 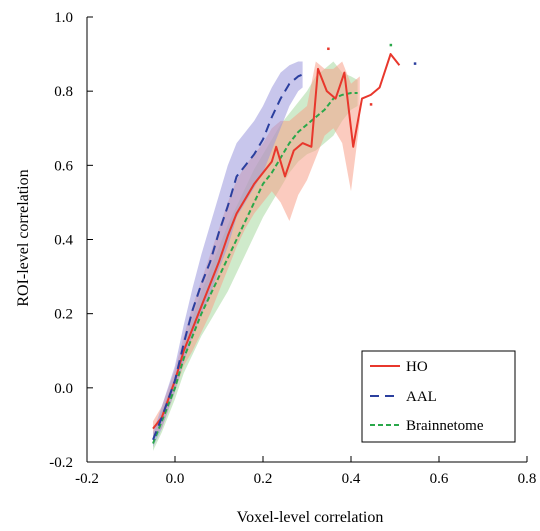 I want to click on x-axis-label: Voxel-level correlation, so click(x=310, y=517).